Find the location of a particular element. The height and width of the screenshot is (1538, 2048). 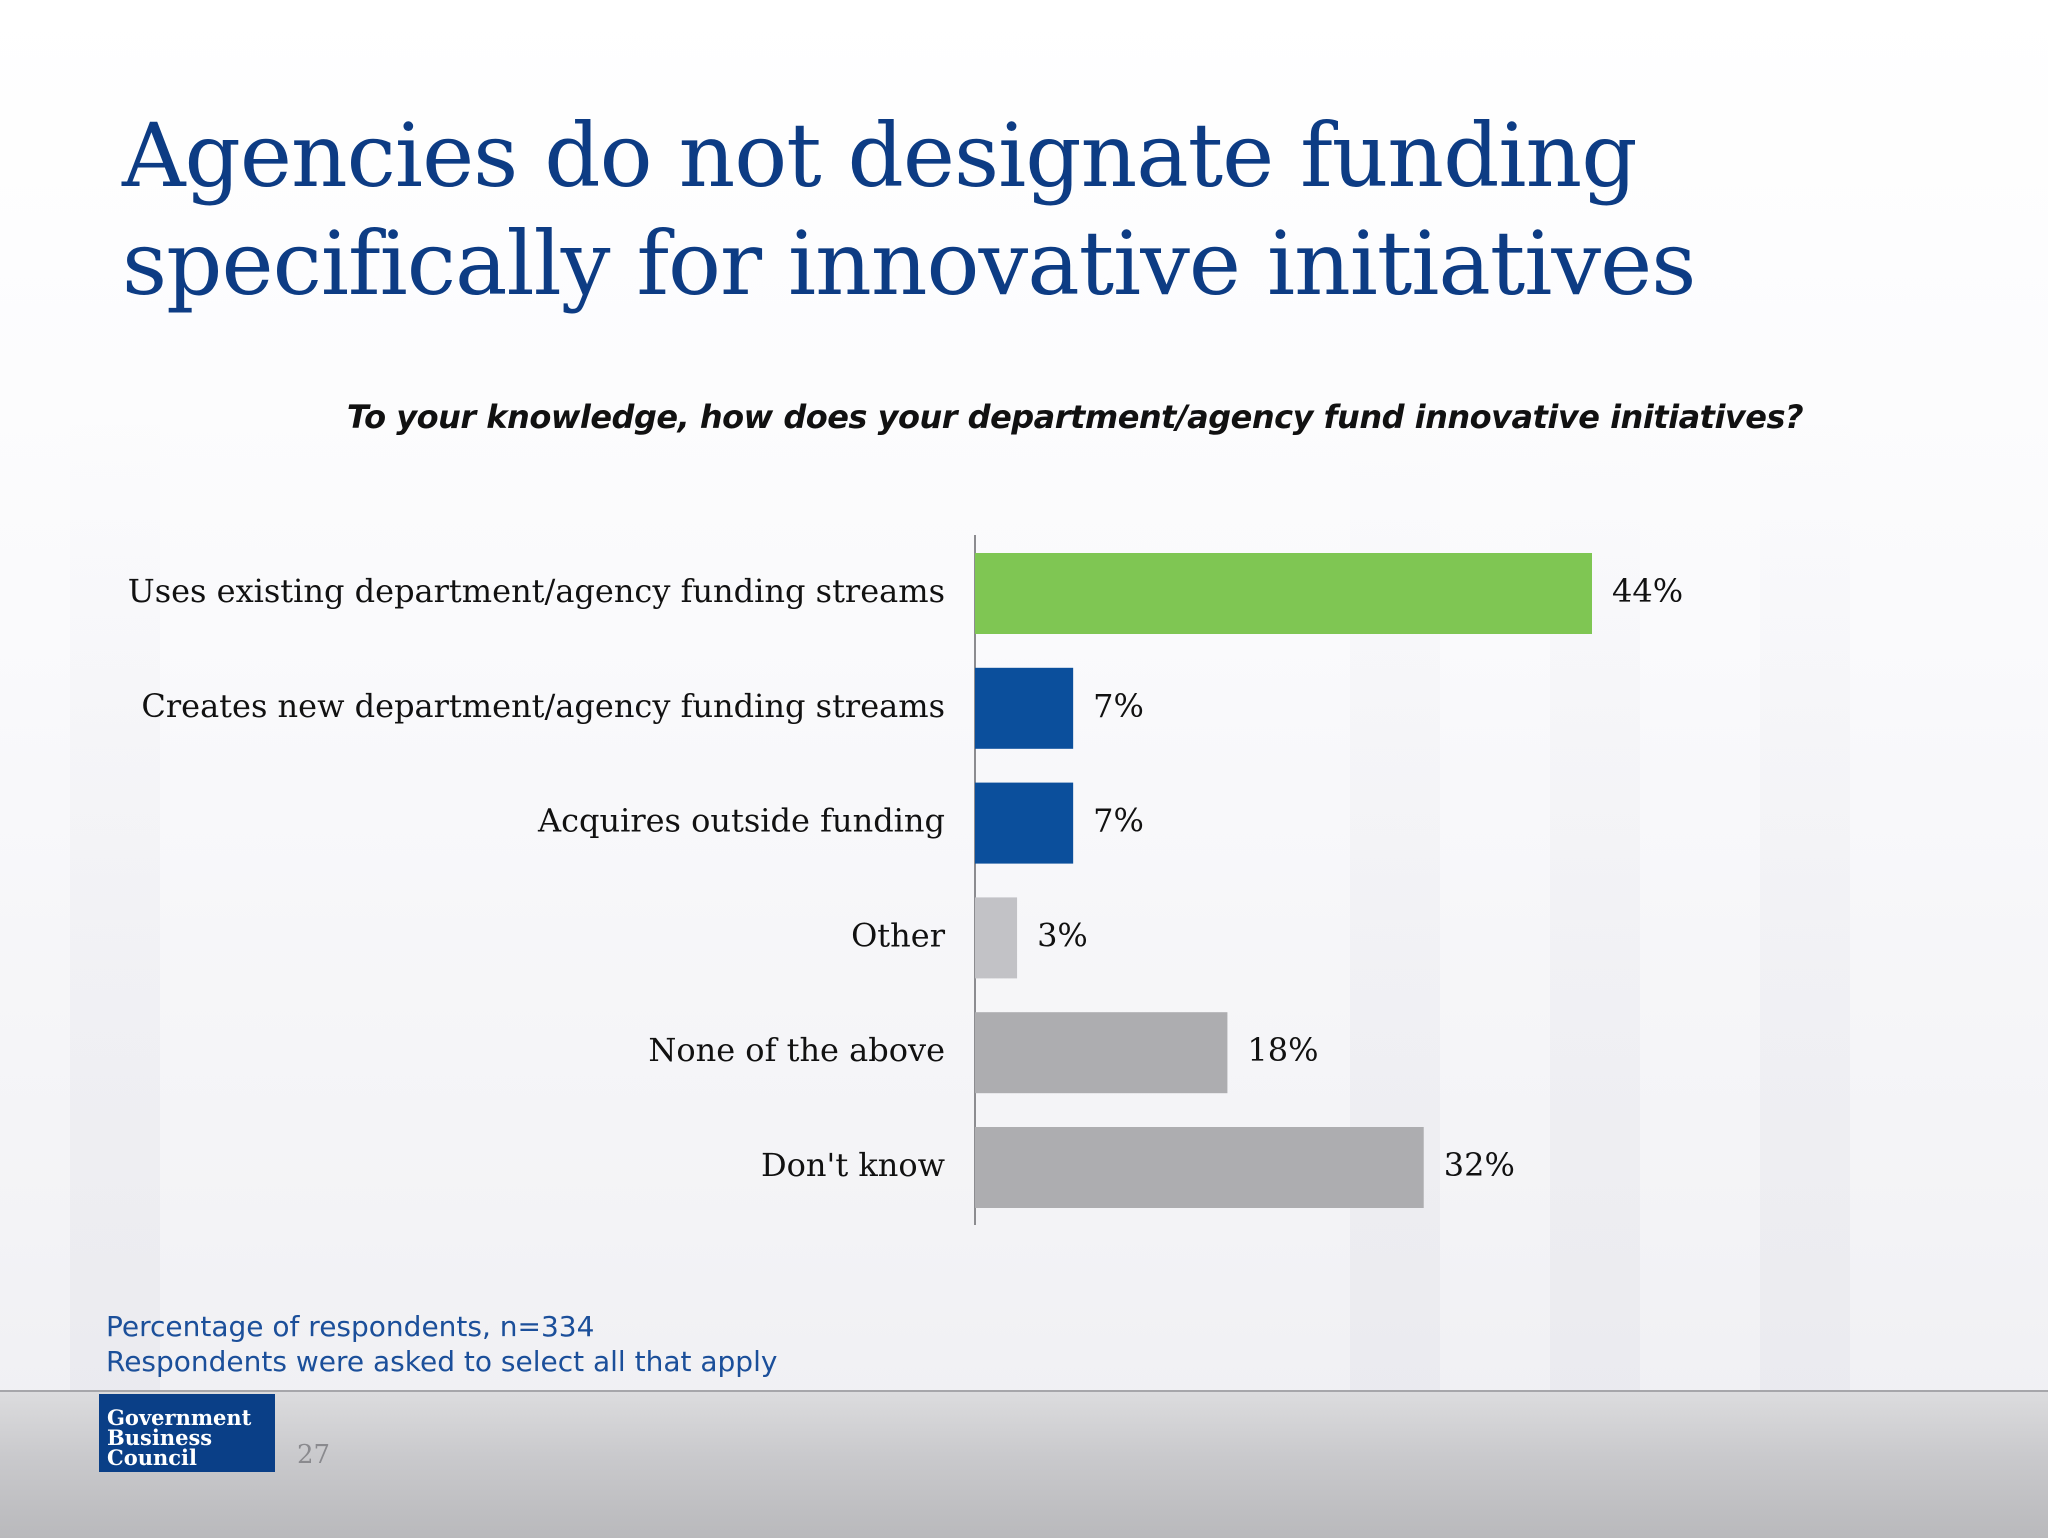

logo-line: Government is located at coordinates (179, 1417).